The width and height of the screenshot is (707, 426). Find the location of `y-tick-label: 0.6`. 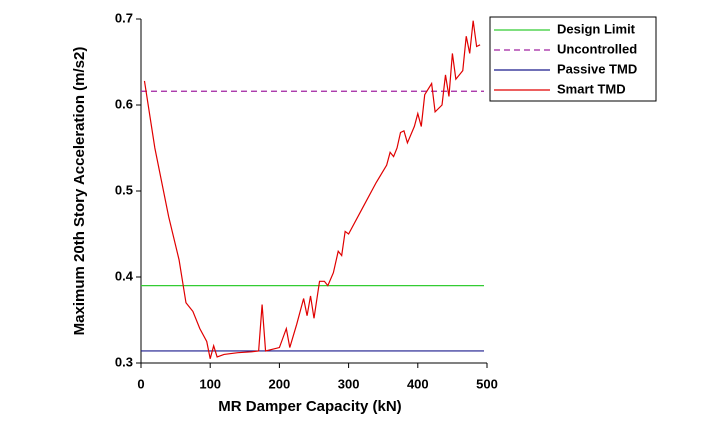

y-tick-label: 0.6 is located at coordinates (124, 103).